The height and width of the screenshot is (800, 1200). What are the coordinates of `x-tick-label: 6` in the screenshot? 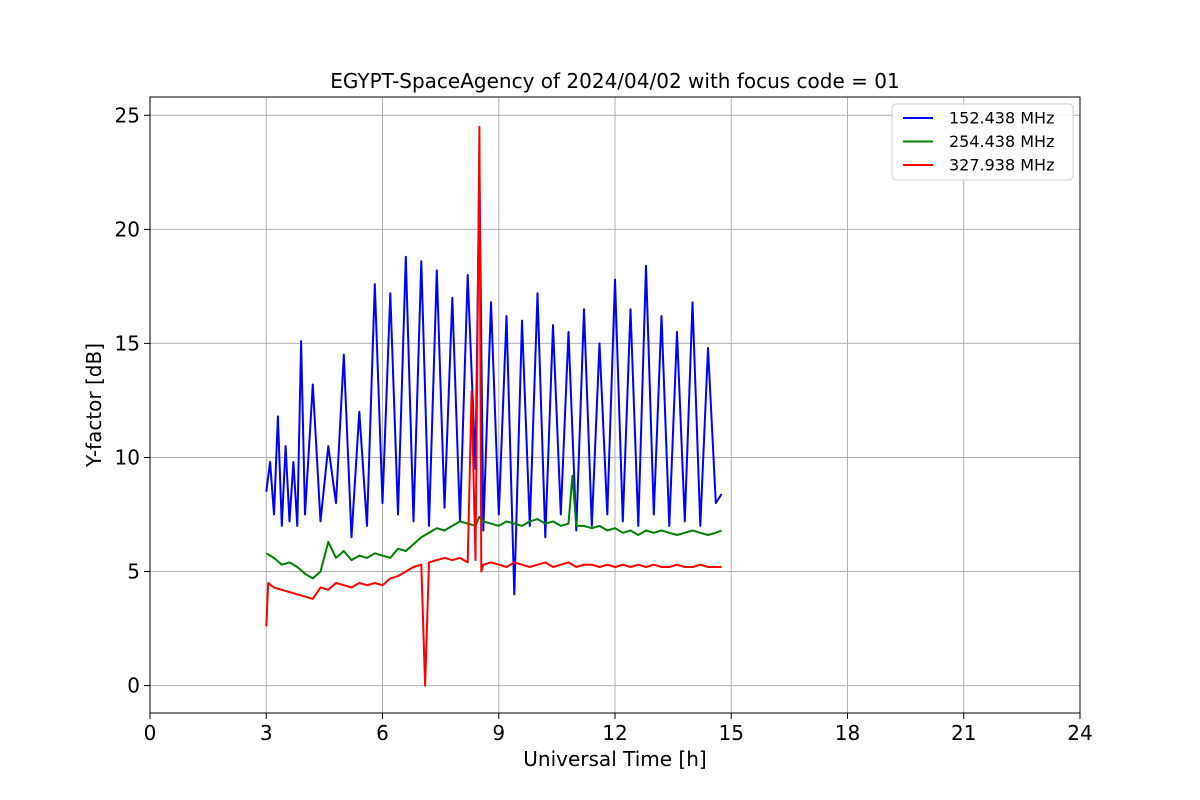 It's located at (382, 733).